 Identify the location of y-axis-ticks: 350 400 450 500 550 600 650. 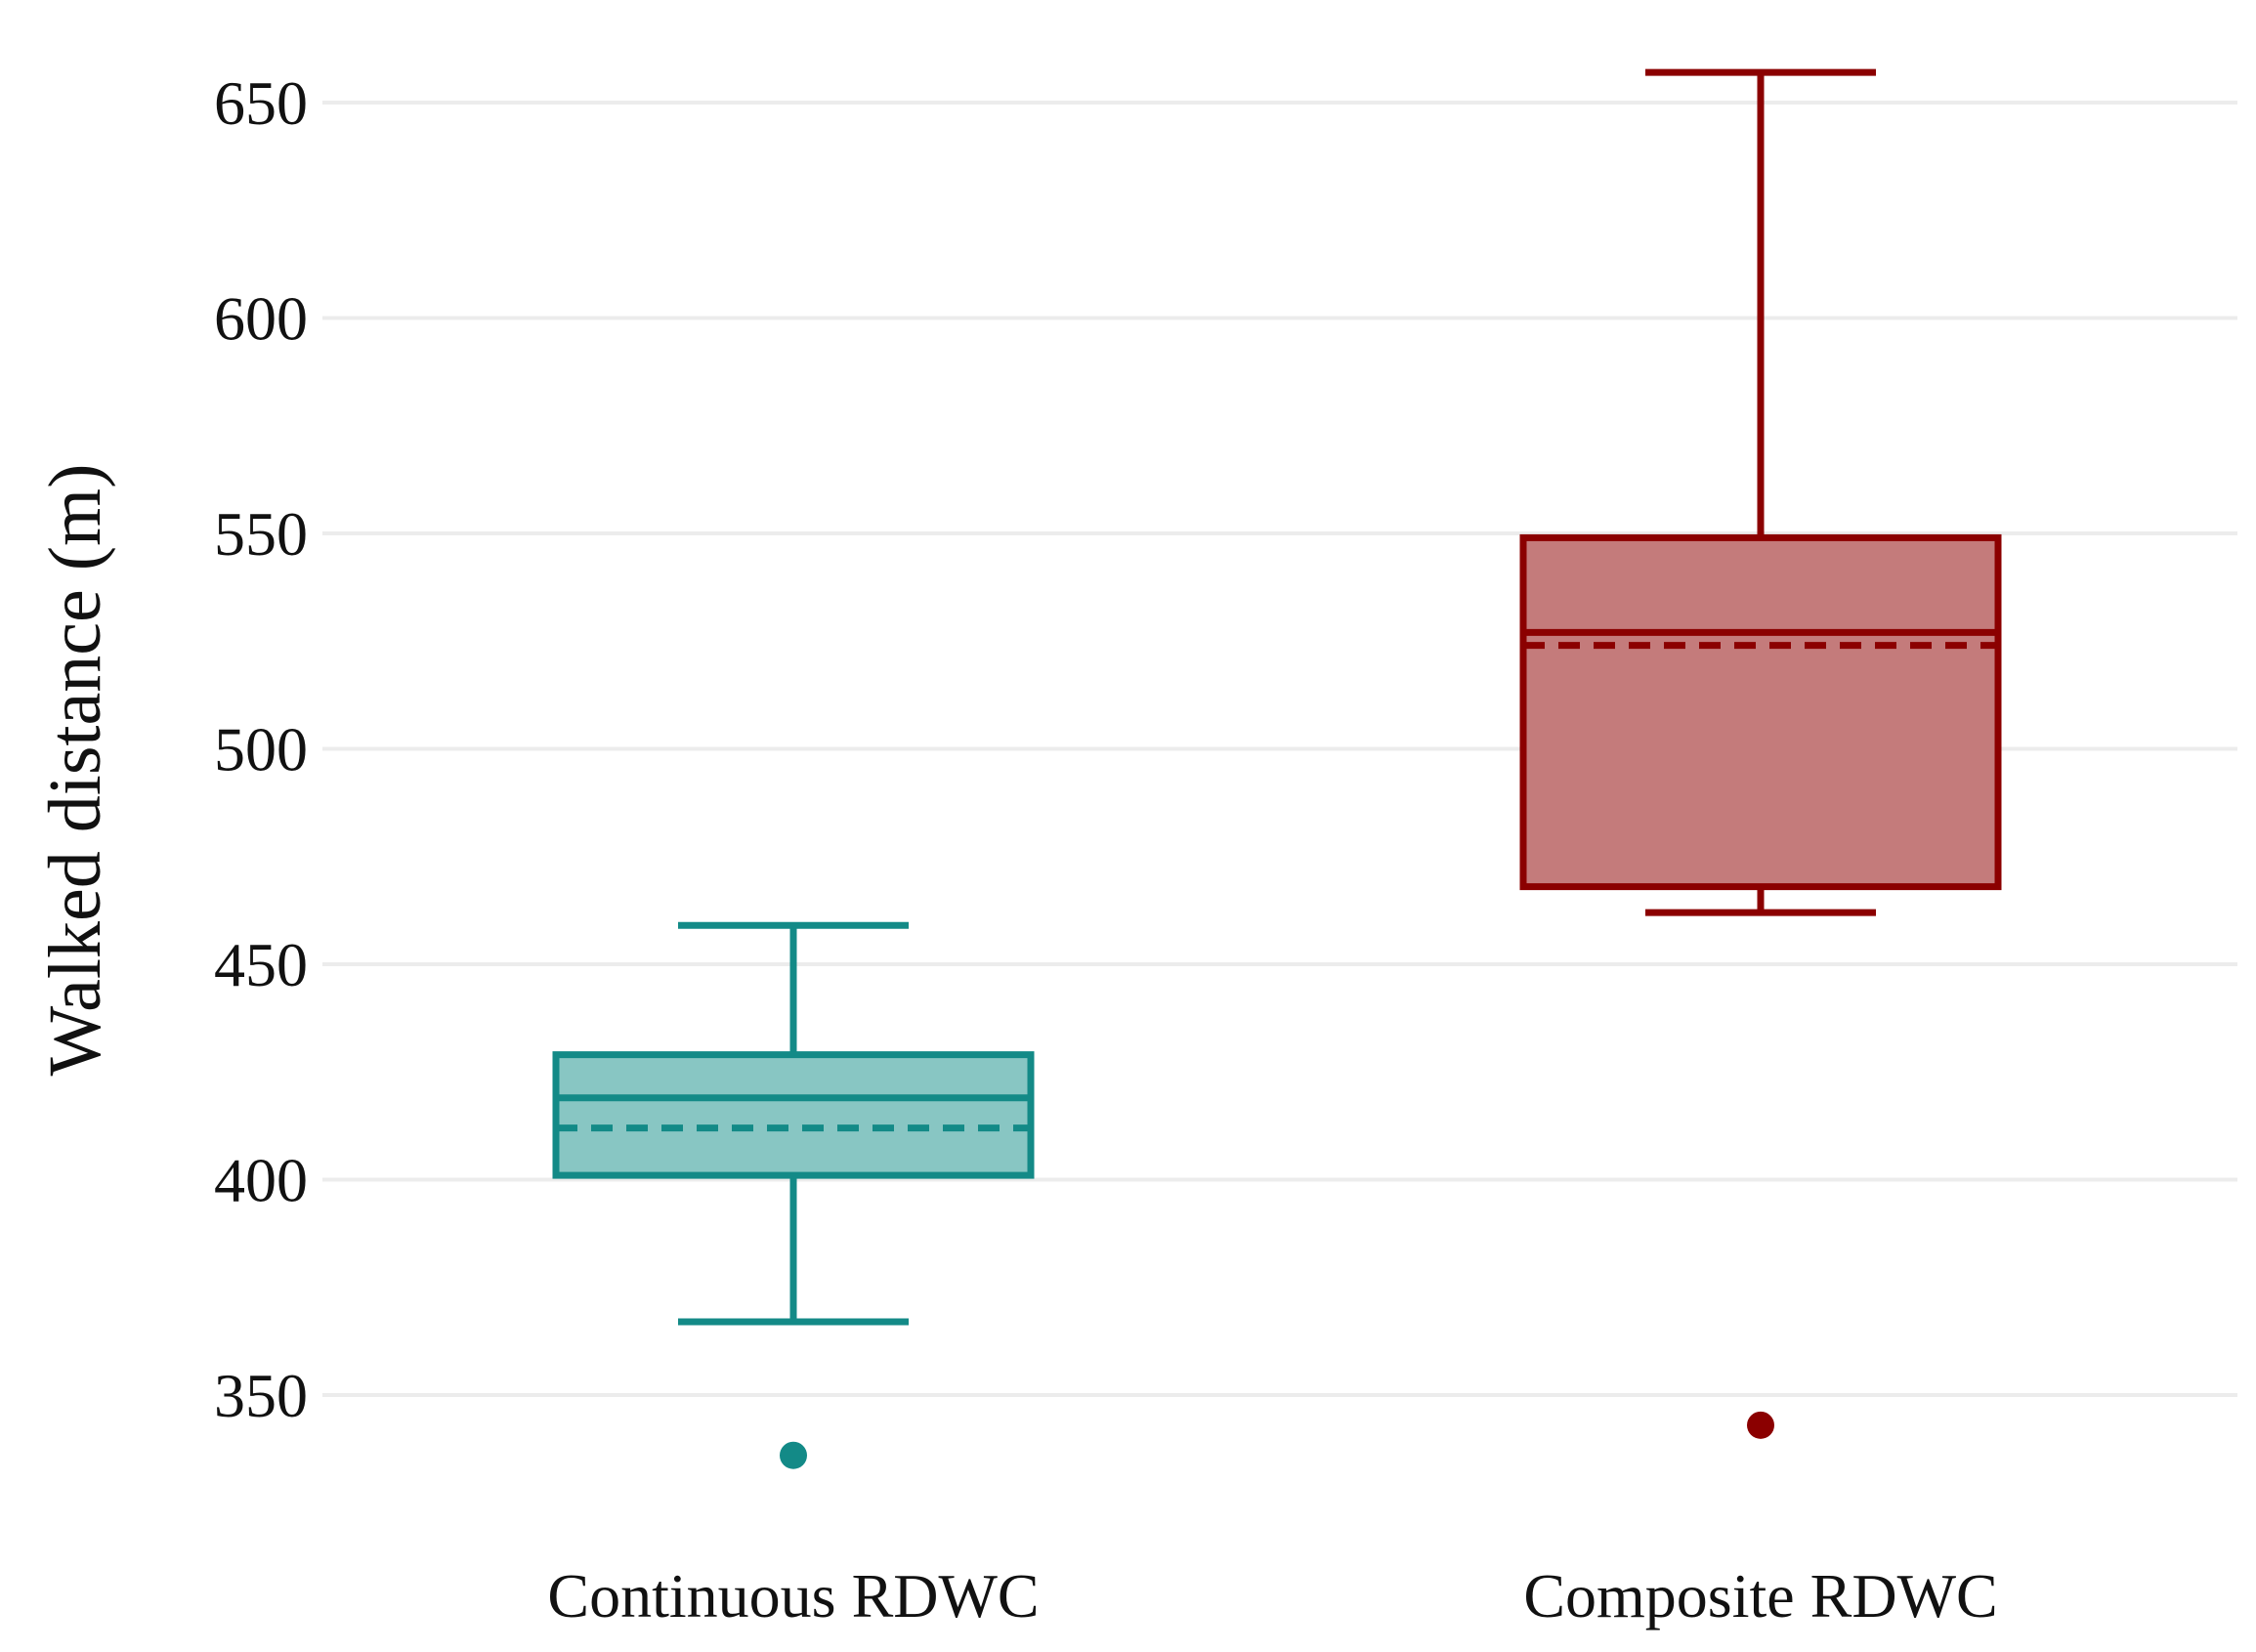
(261, 749).